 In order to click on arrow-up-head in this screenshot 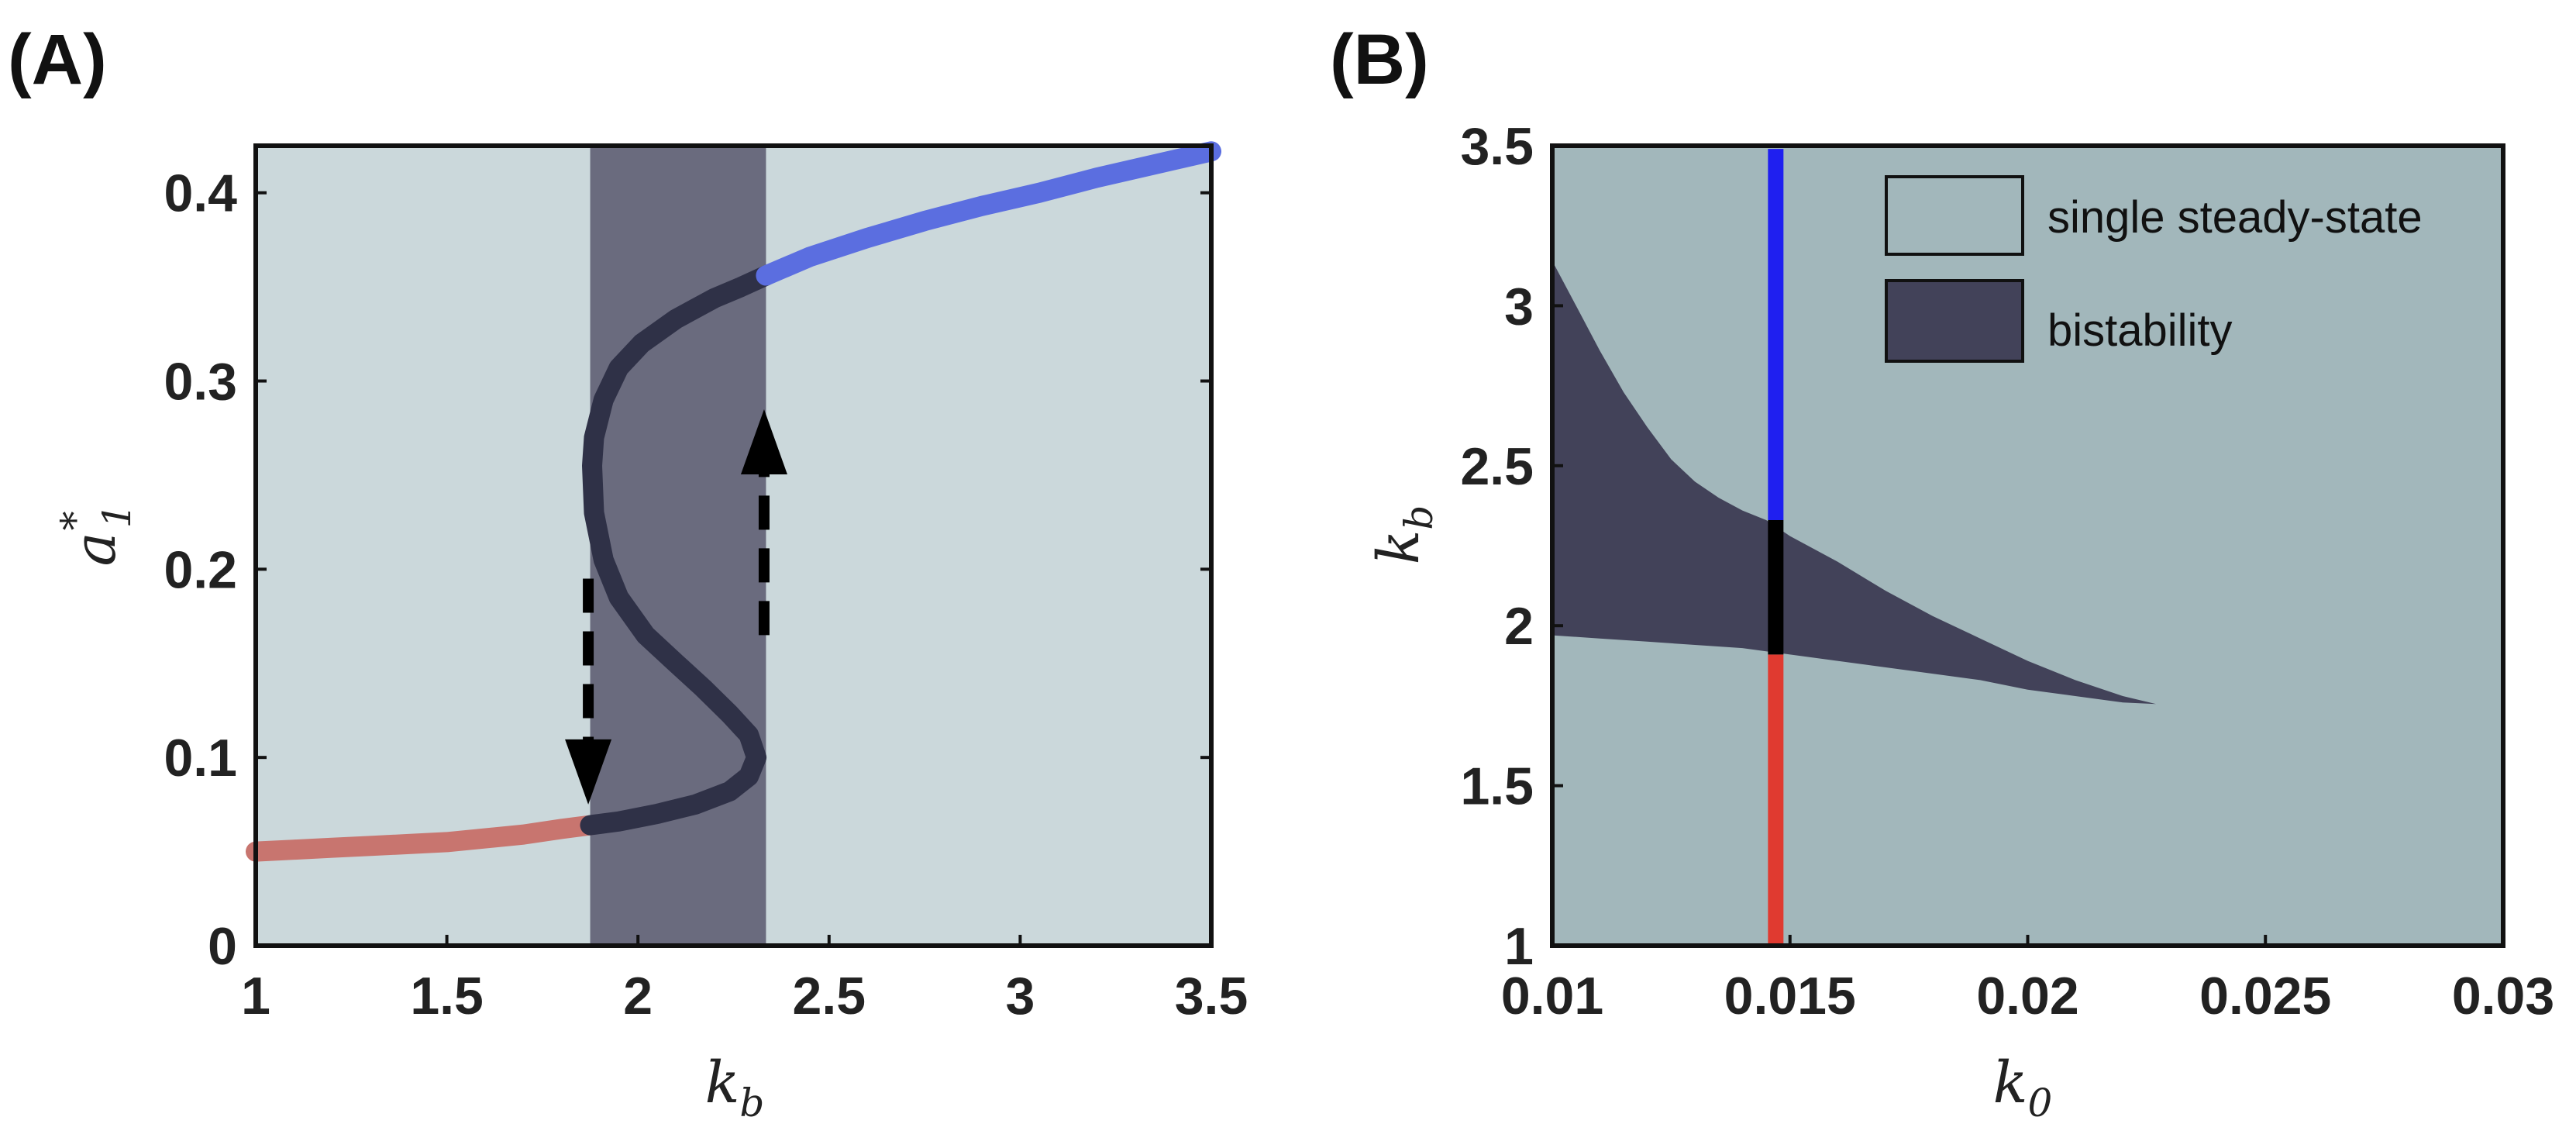, I will do `click(763, 441)`.